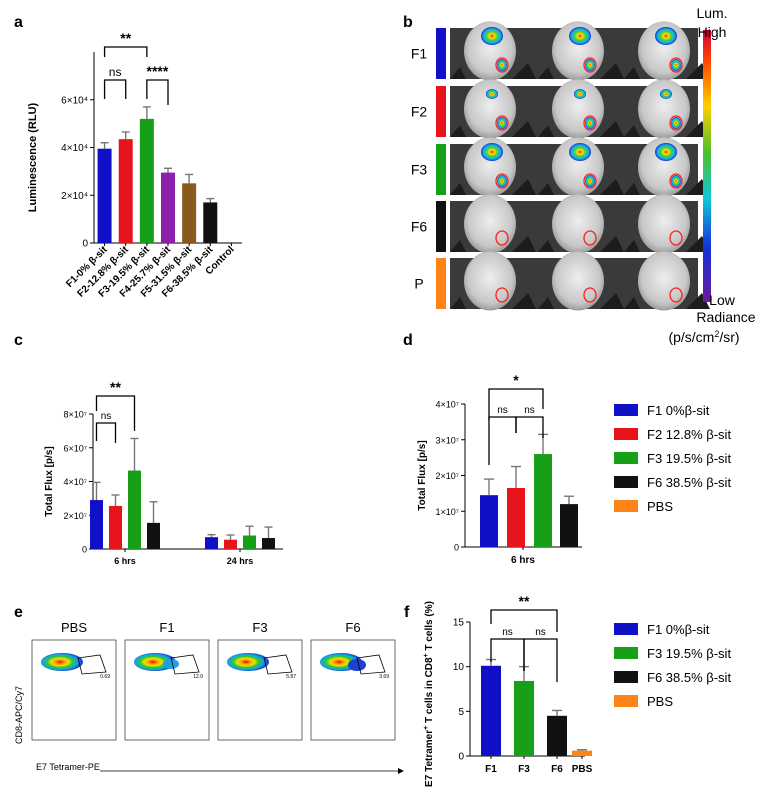  Describe the element at coordinates (459, 623) in the screenshot. I see `y-tick-label: 15` at that location.